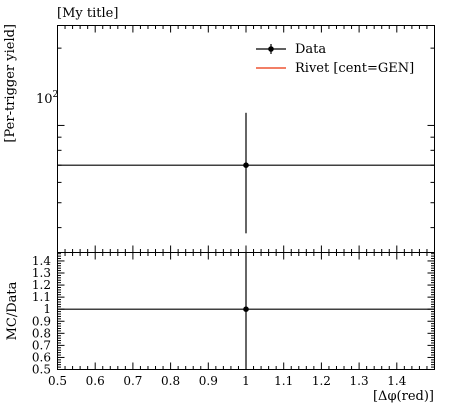 The image size is (450, 407). I want to click on ratio-y-axis-label: MC/Data, so click(12, 310).